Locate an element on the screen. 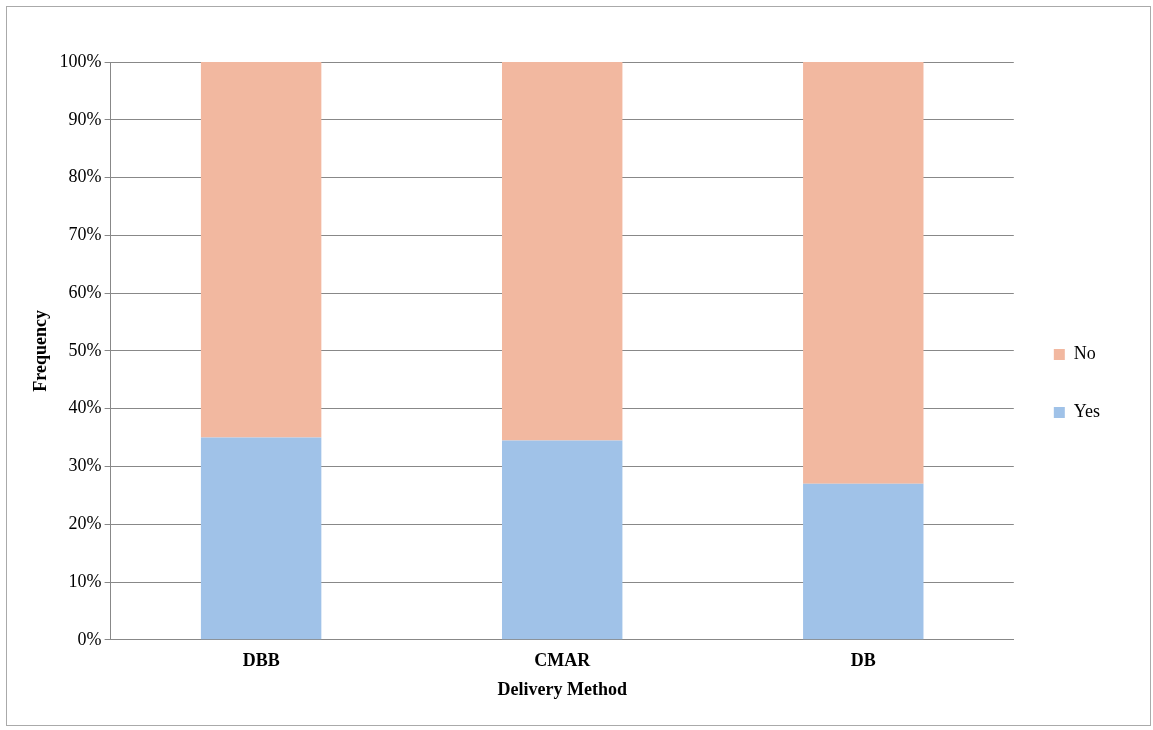 The width and height of the screenshot is (1153, 730). y-tick-label: 30% is located at coordinates (85, 465).